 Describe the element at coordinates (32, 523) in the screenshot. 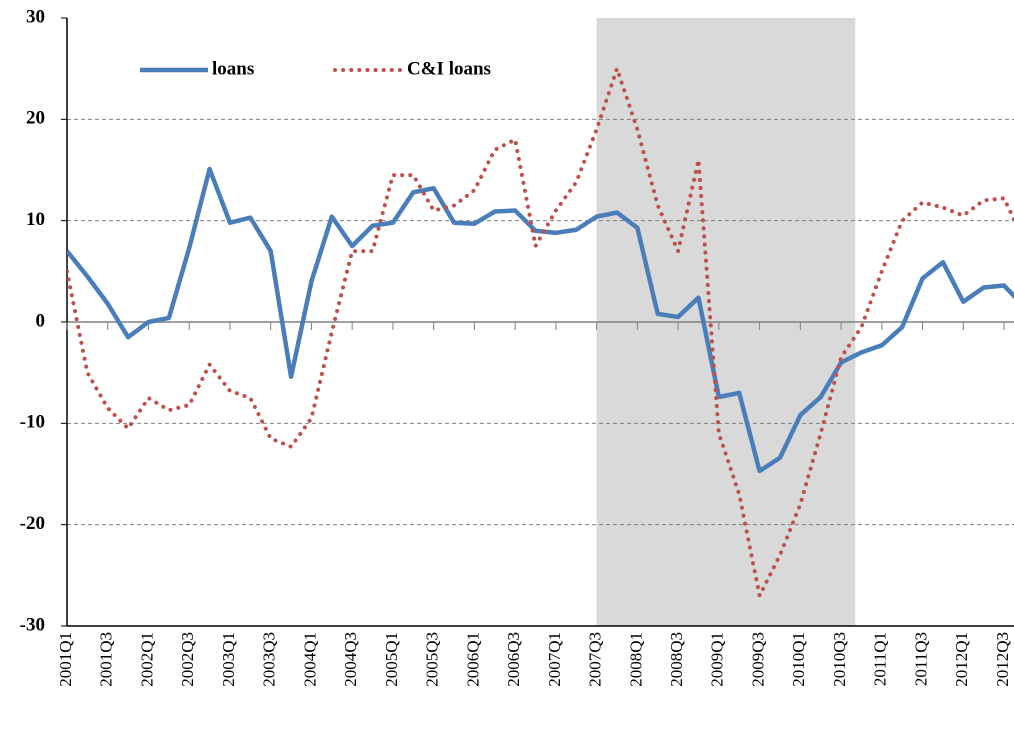

I see `y-tick-label: -20` at that location.